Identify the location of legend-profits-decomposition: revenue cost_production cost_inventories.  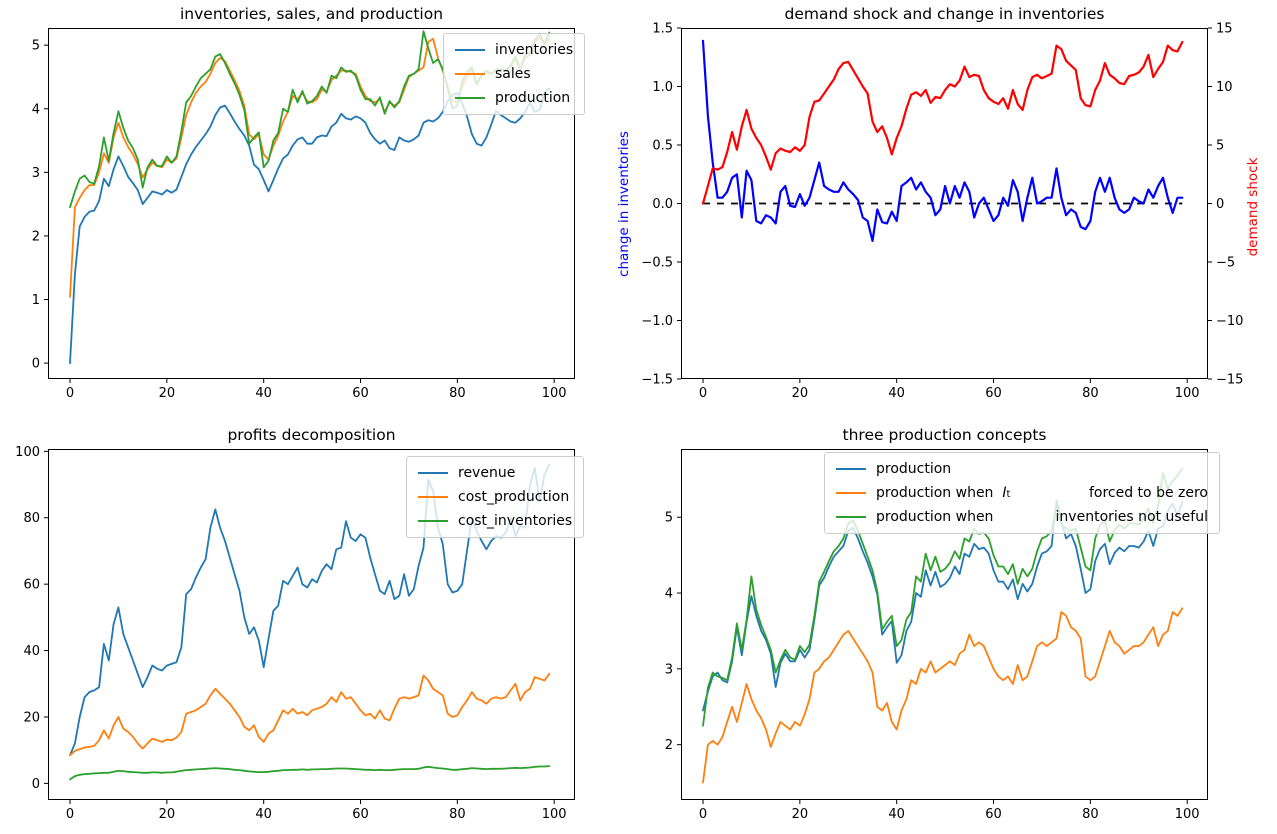
(495, 497).